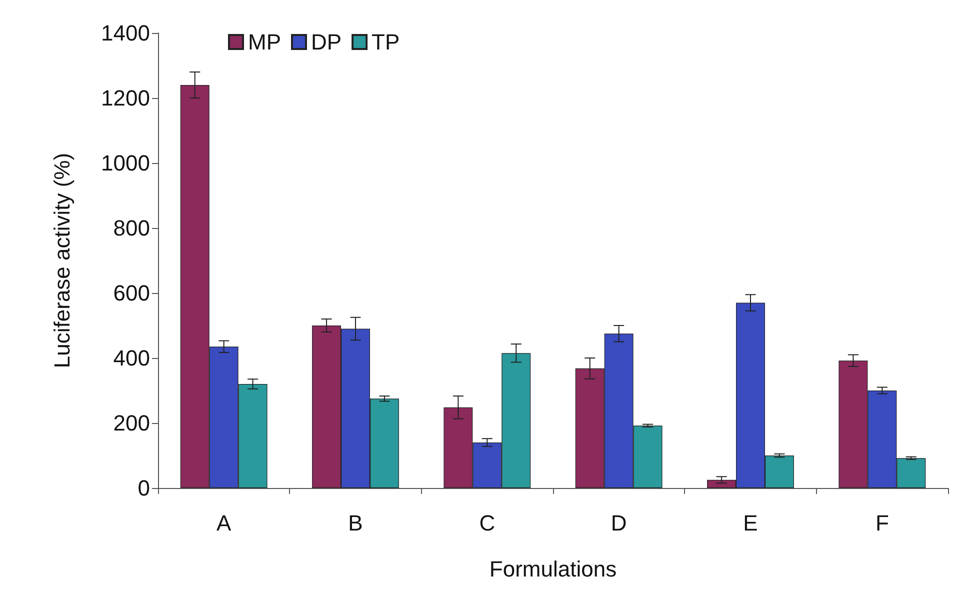 This screenshot has height=607, width=968. Describe the element at coordinates (125, 163) in the screenshot. I see `y-tick-label: 1000` at that location.